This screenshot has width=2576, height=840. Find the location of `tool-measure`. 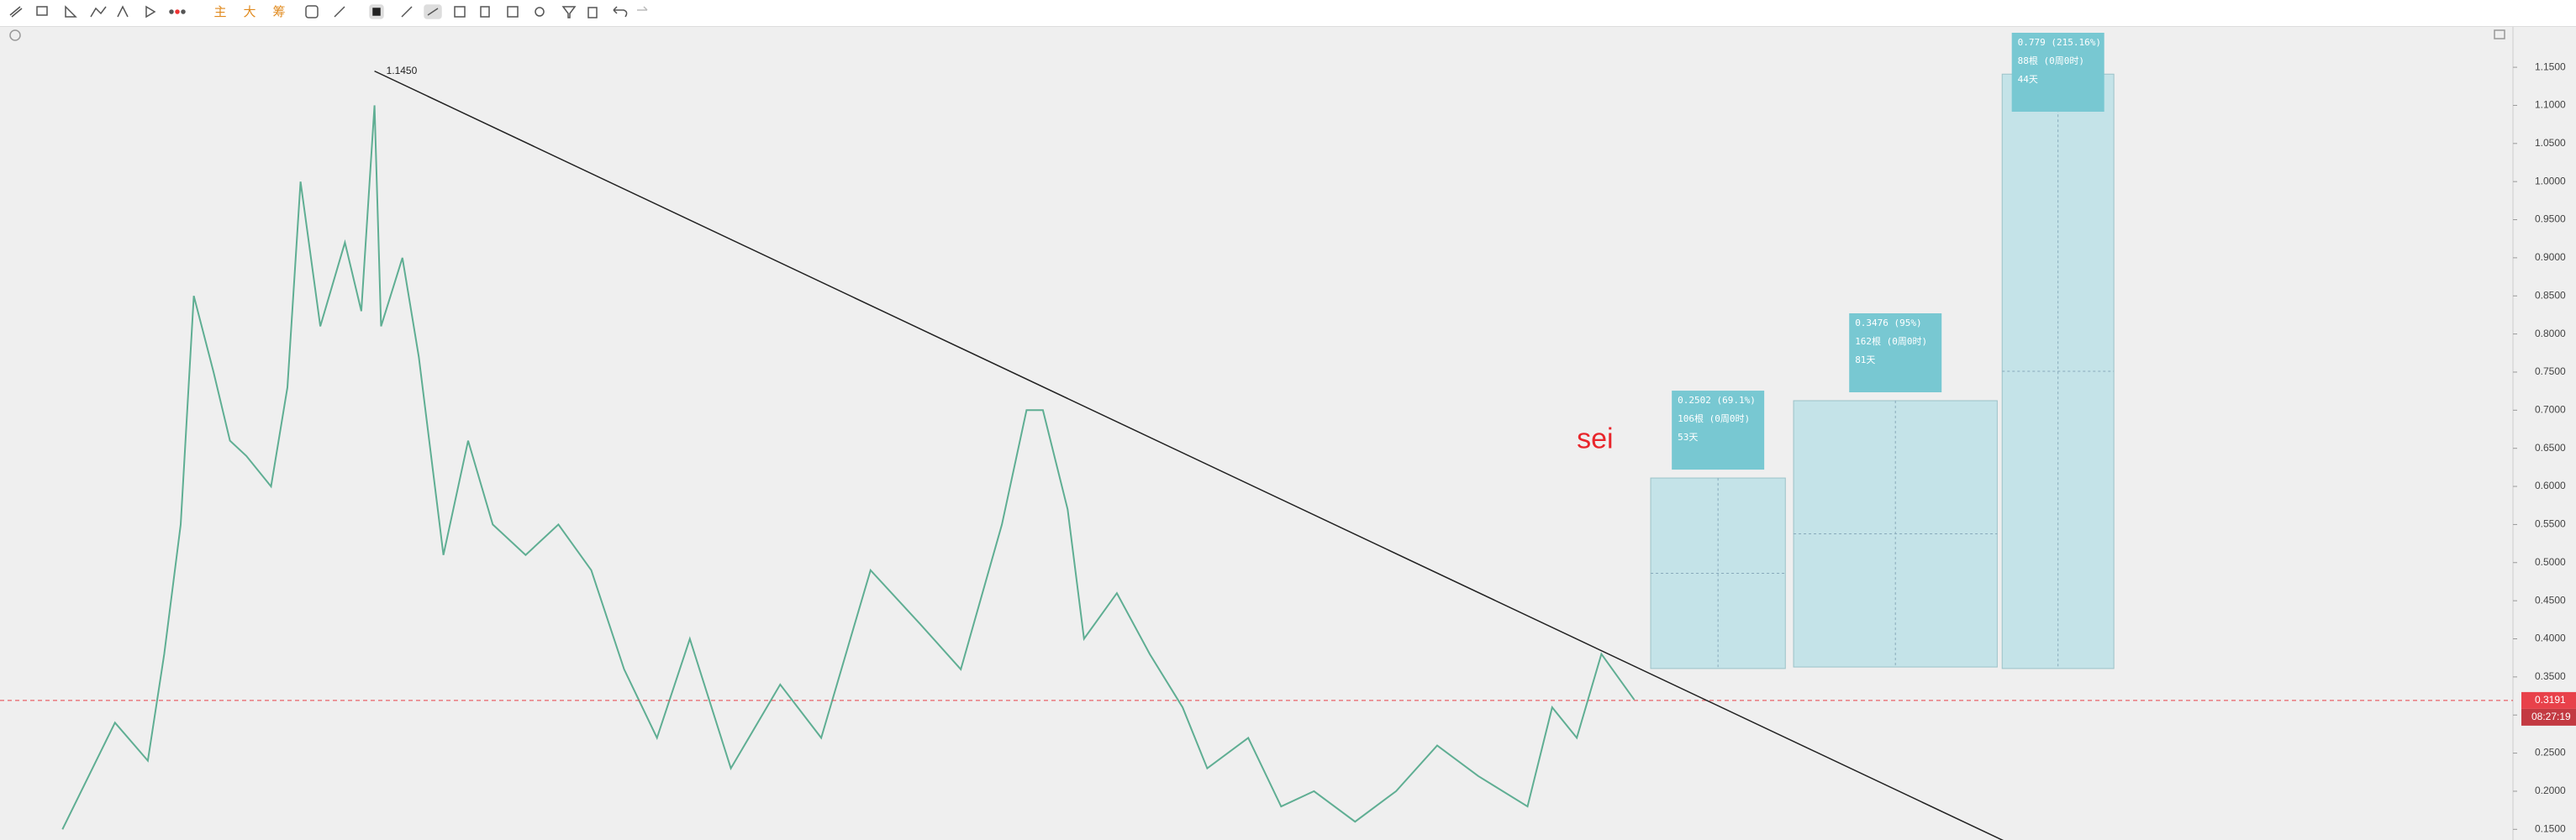

tool-measure is located at coordinates (460, 12).